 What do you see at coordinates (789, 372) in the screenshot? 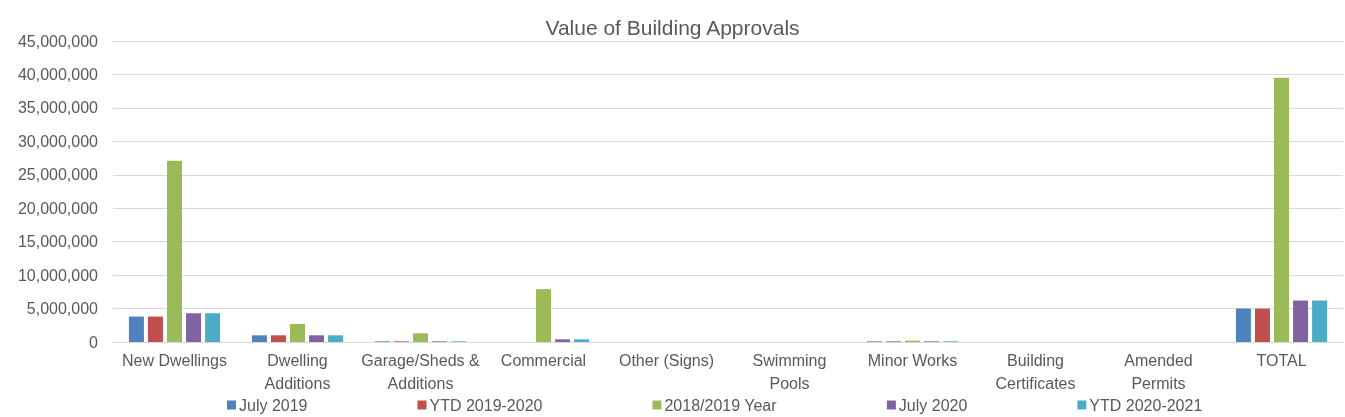
I see `x-tick-label: Swimming Pools` at bounding box center [789, 372].